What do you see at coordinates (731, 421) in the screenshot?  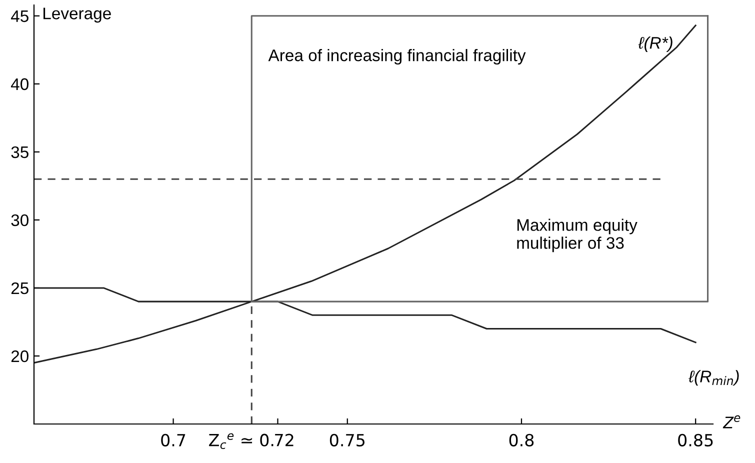 I see `x-axis-title: Z$^{e}$` at bounding box center [731, 421].